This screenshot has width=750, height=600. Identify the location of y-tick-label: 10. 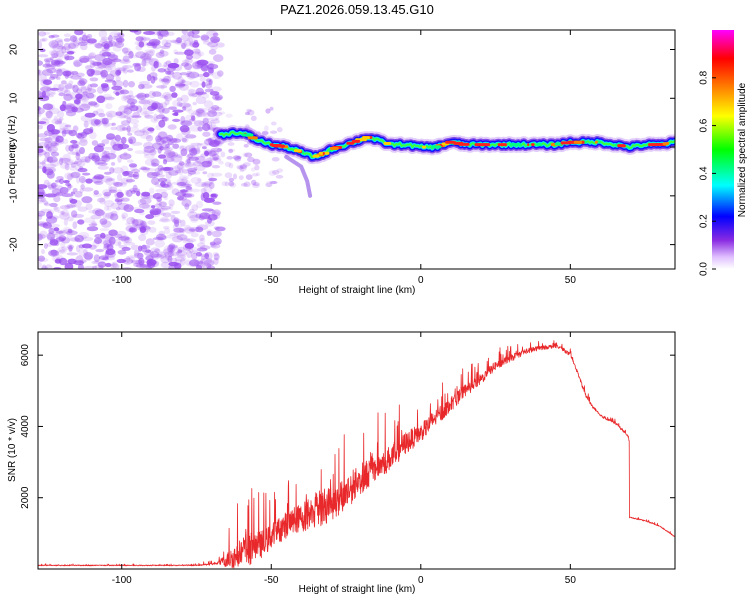
(14, 98).